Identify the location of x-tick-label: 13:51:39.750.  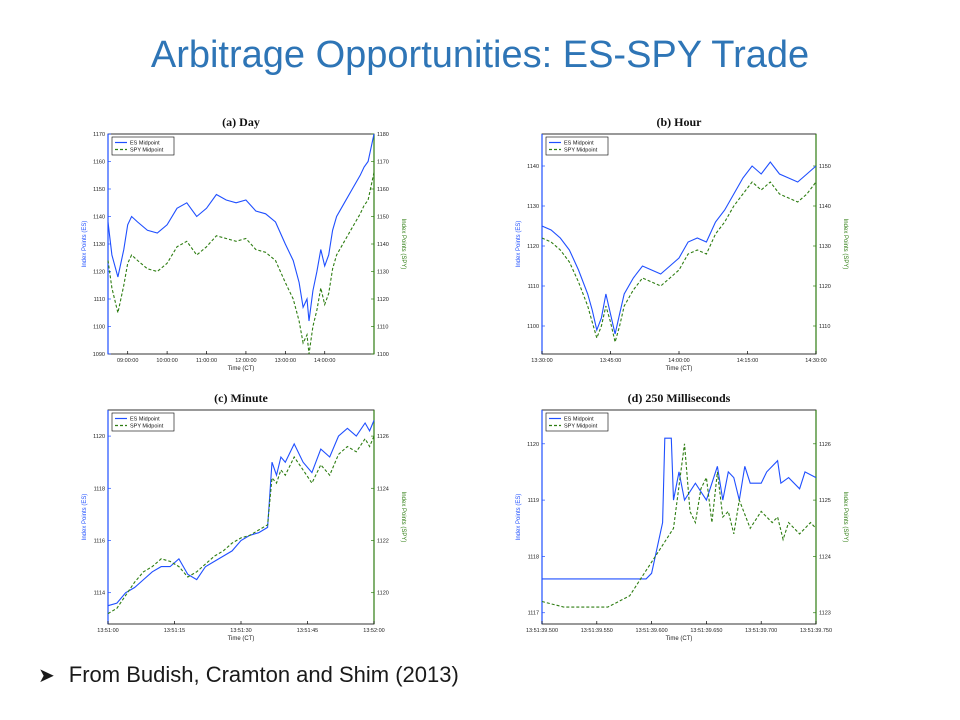
(816, 631).